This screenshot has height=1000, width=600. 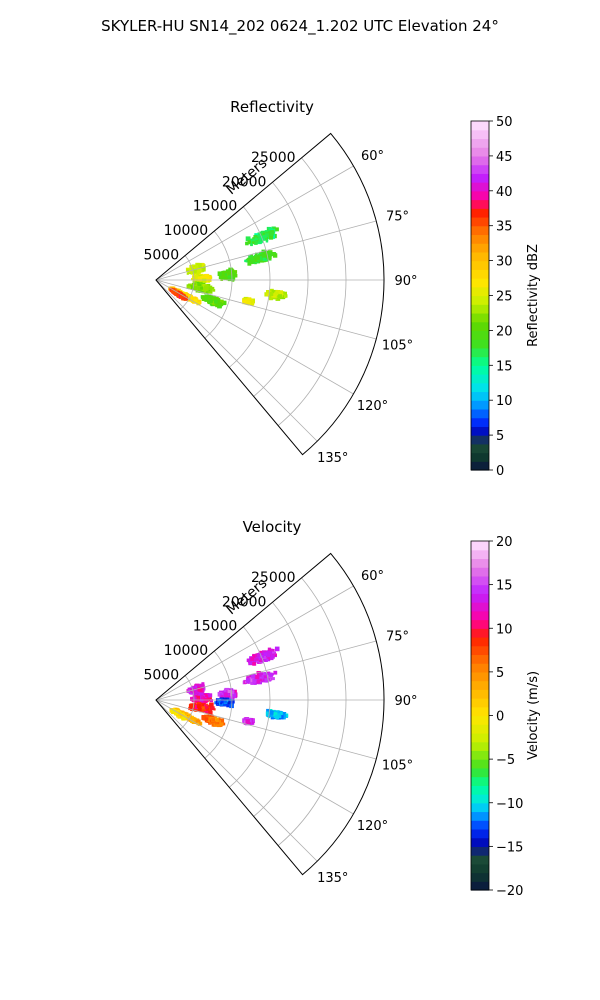 I want to click on azimuth-gridline, so click(x=266, y=670).